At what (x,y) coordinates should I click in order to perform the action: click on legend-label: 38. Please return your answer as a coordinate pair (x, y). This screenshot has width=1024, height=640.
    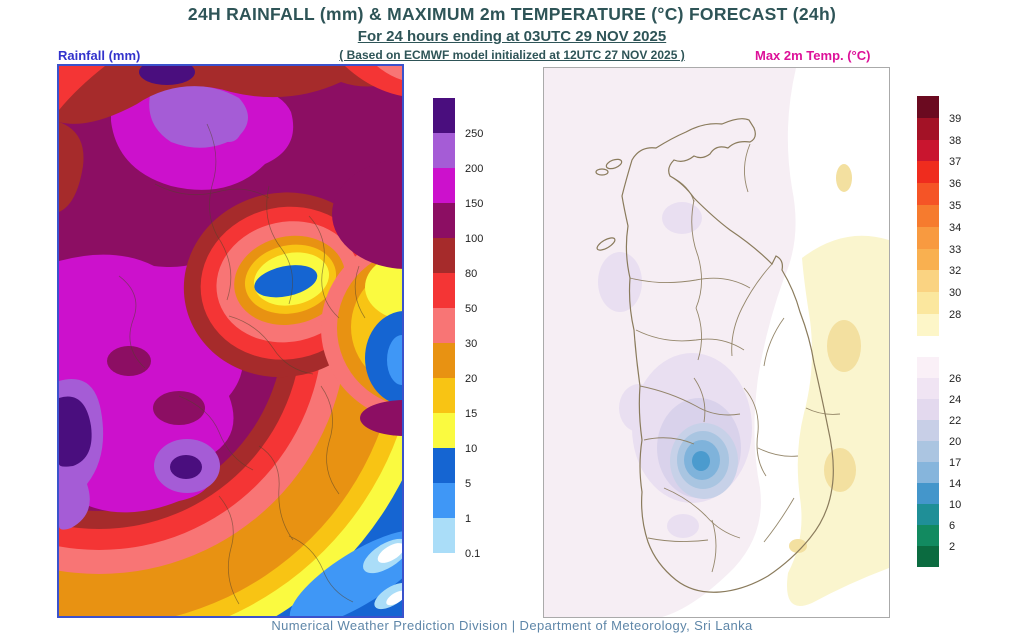
    Looking at the image, I should click on (955, 140).